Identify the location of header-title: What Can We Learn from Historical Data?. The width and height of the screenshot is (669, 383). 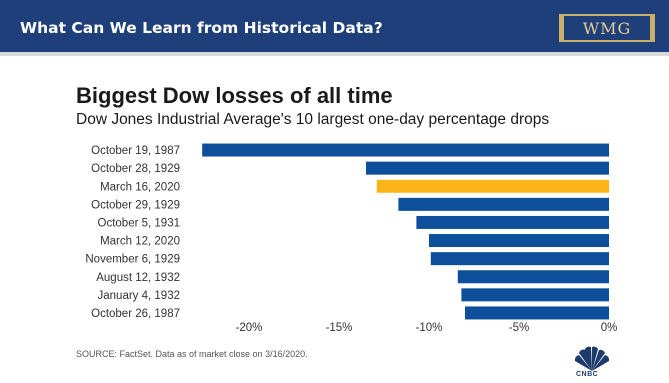
(201, 28).